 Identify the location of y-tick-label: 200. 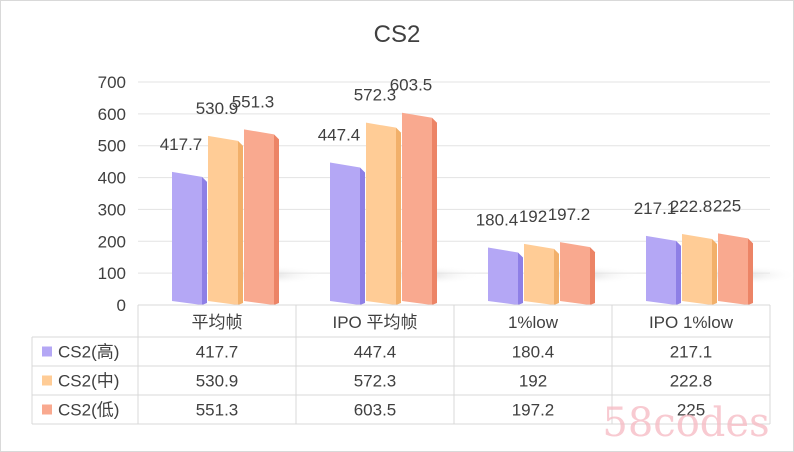
(112, 241).